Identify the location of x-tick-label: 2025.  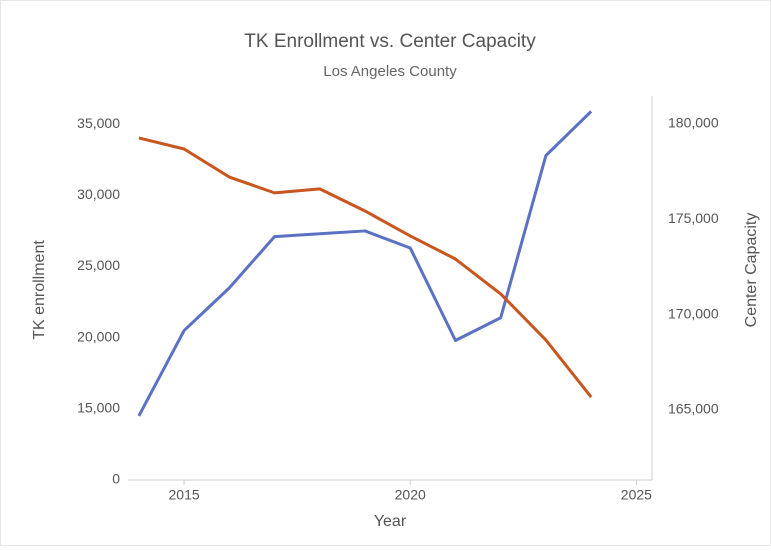
(636, 495).